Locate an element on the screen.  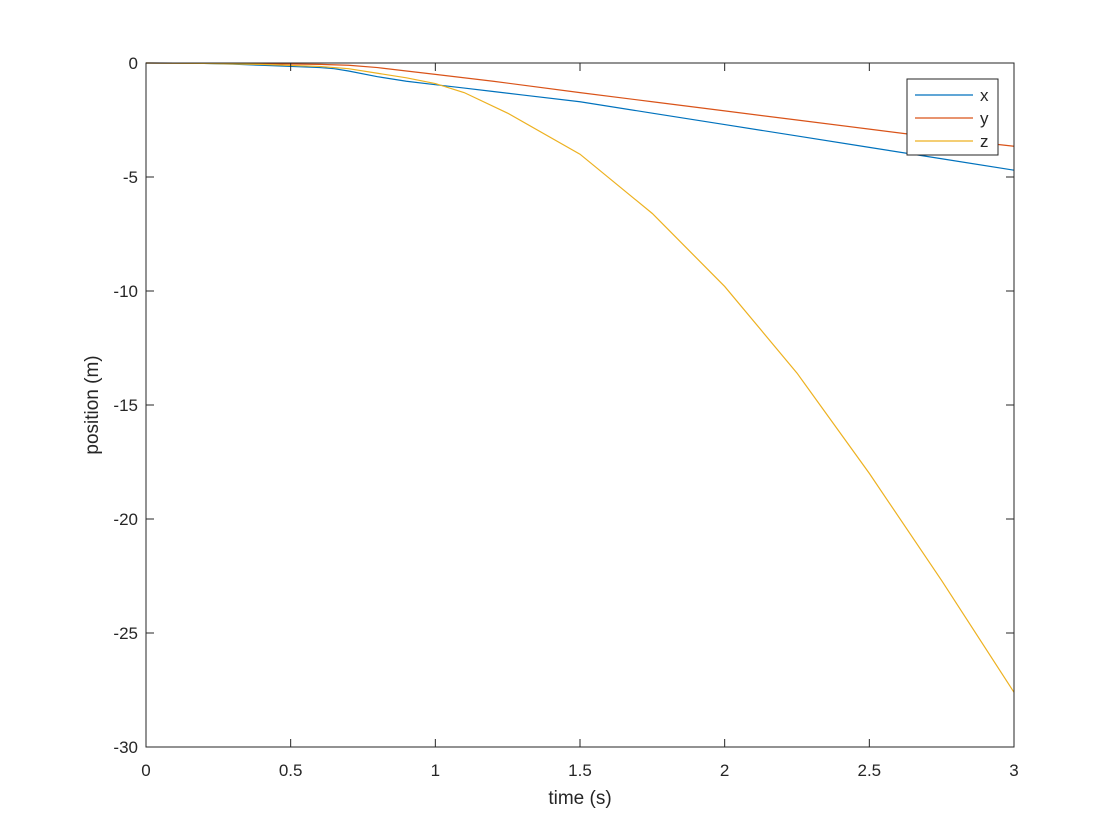
x-tick-label: 3 is located at coordinates (1013, 770).